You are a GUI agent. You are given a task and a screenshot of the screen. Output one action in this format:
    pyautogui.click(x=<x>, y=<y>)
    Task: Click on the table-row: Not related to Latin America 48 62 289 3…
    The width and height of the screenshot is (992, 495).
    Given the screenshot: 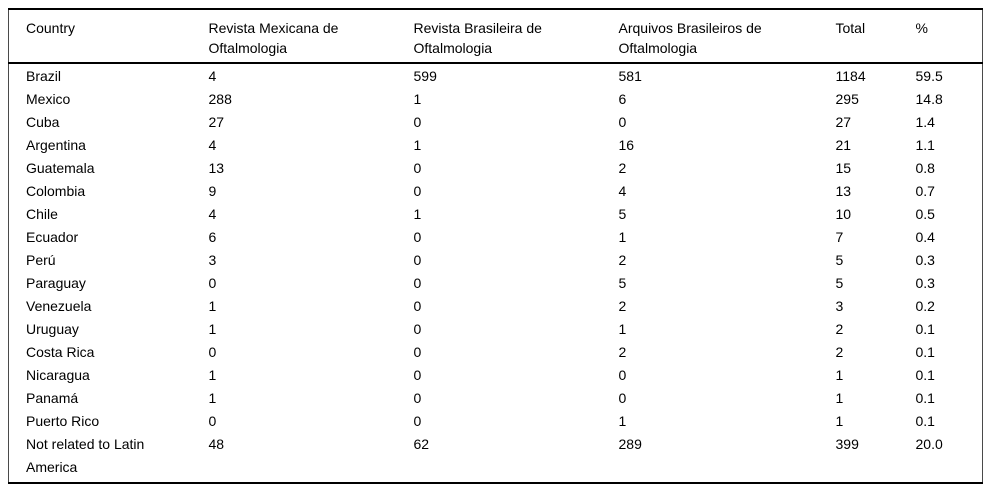 What is the action you would take?
    pyautogui.click(x=496, y=458)
    